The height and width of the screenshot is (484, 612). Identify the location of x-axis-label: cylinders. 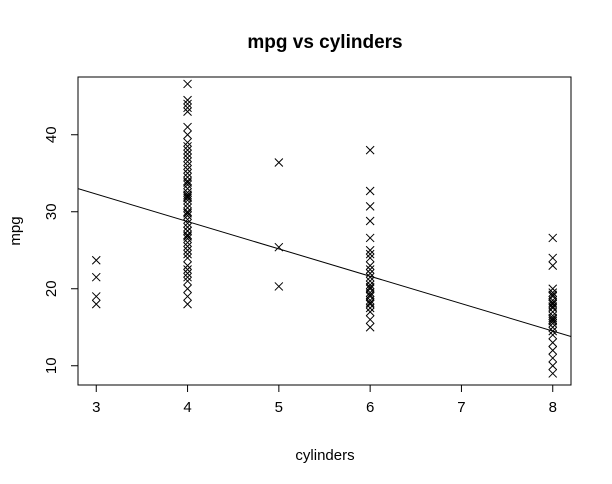
(324, 455).